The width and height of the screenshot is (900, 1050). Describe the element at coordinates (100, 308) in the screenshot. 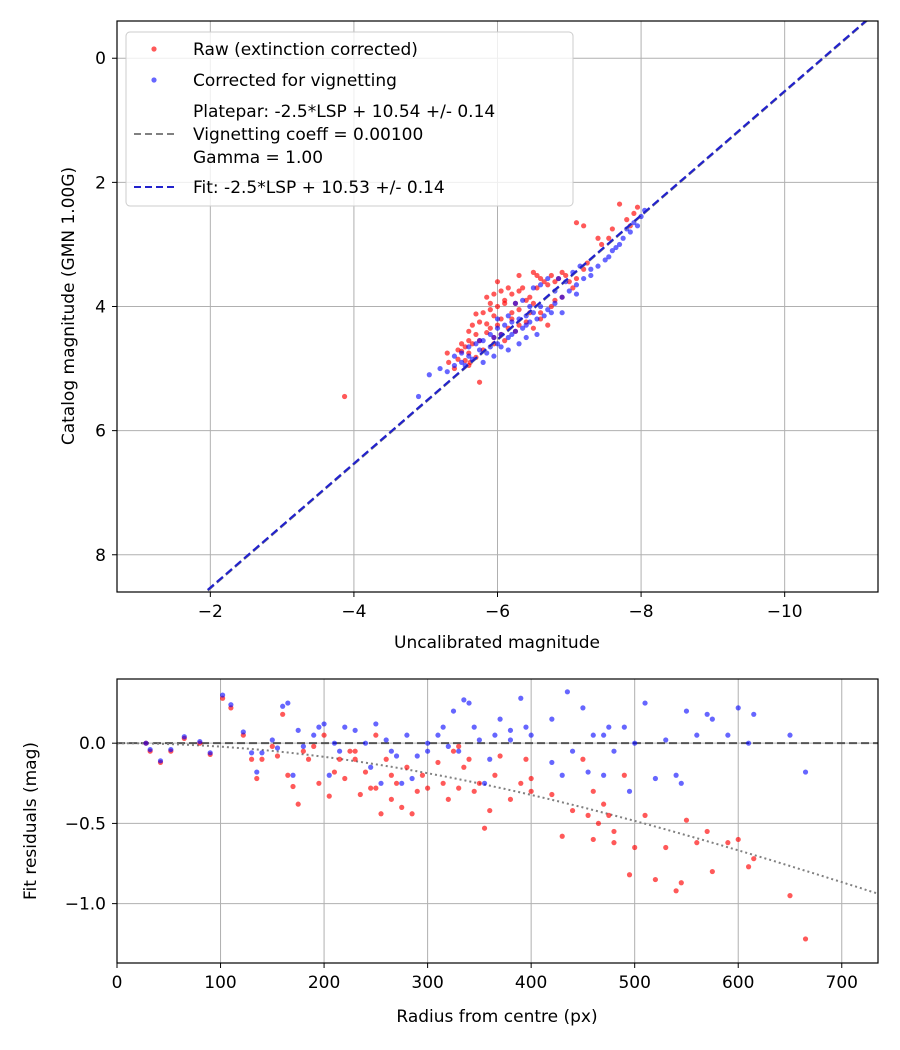

I see `top-y-tick-label: 4` at that location.